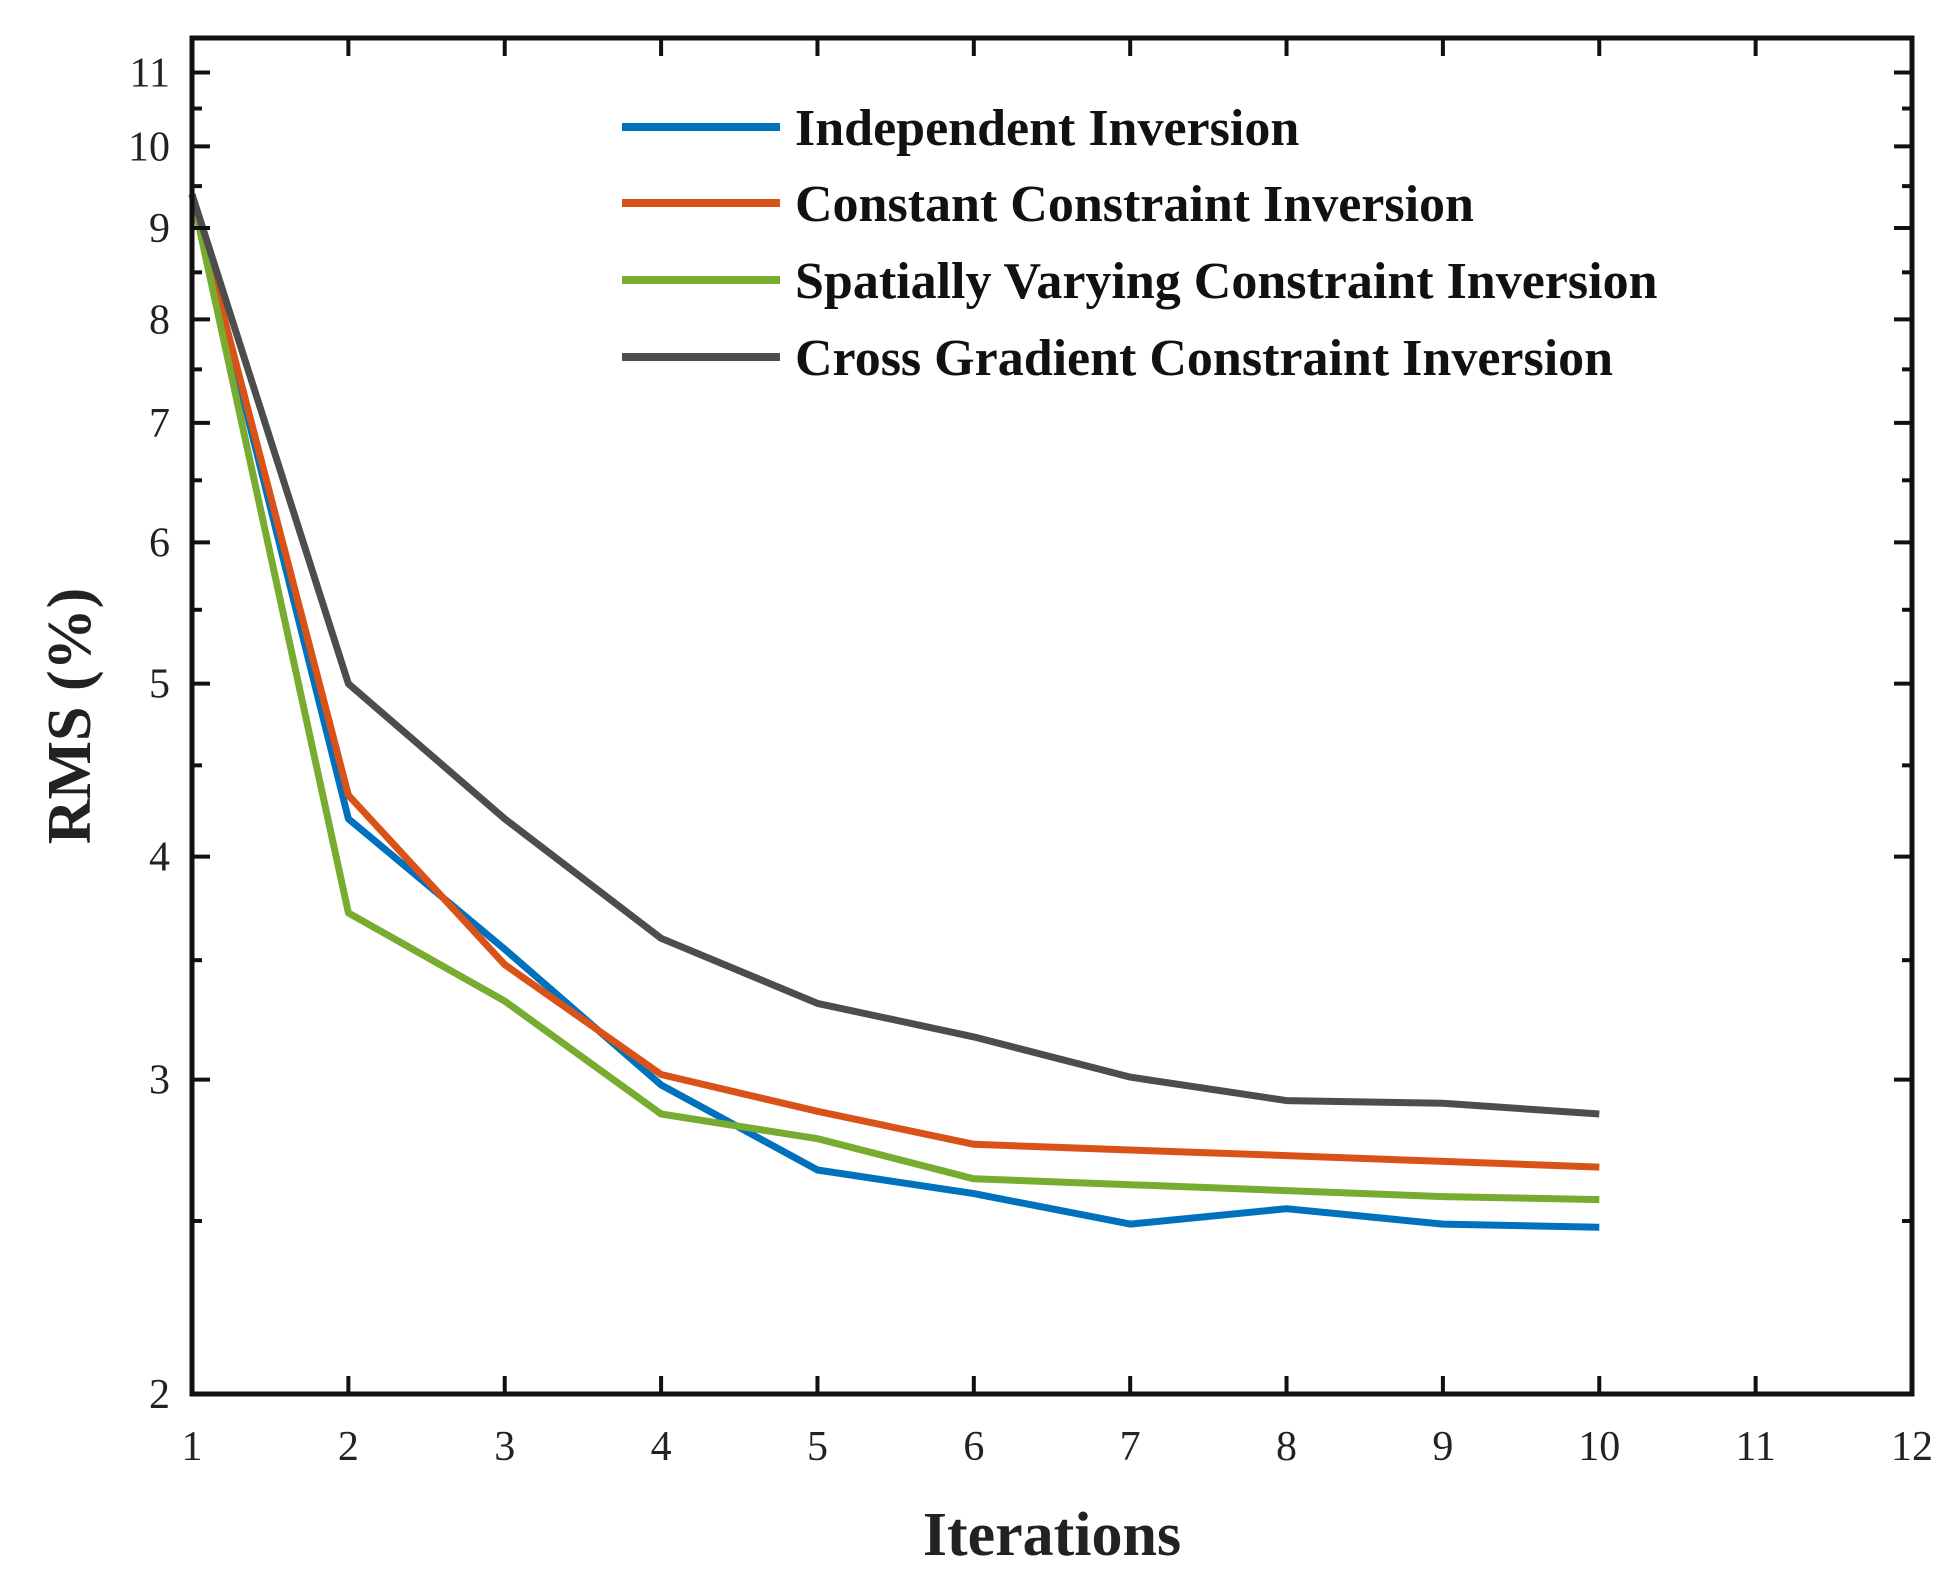 This screenshot has height=1576, width=1945. I want to click on x-tick-label: 9, so click(1442, 1447).